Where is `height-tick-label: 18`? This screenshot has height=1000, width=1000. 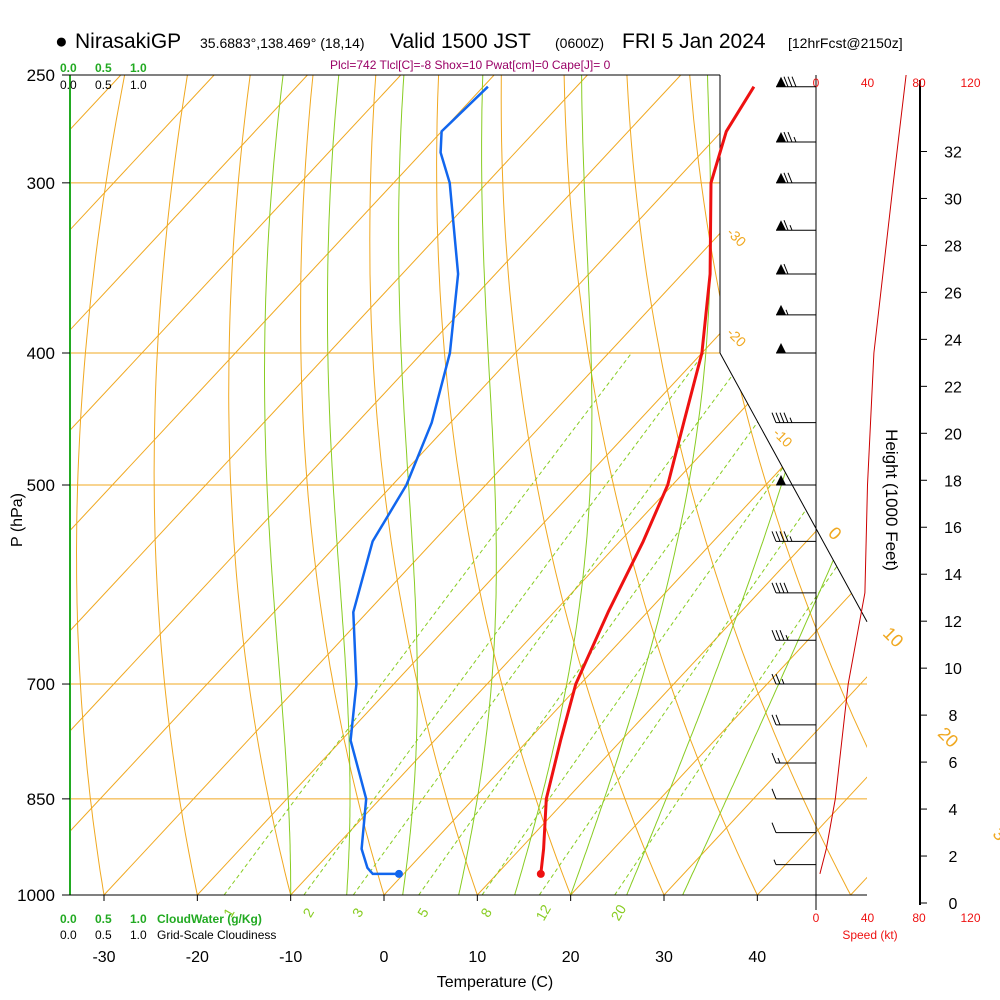
height-tick-label: 18 is located at coordinates (953, 481).